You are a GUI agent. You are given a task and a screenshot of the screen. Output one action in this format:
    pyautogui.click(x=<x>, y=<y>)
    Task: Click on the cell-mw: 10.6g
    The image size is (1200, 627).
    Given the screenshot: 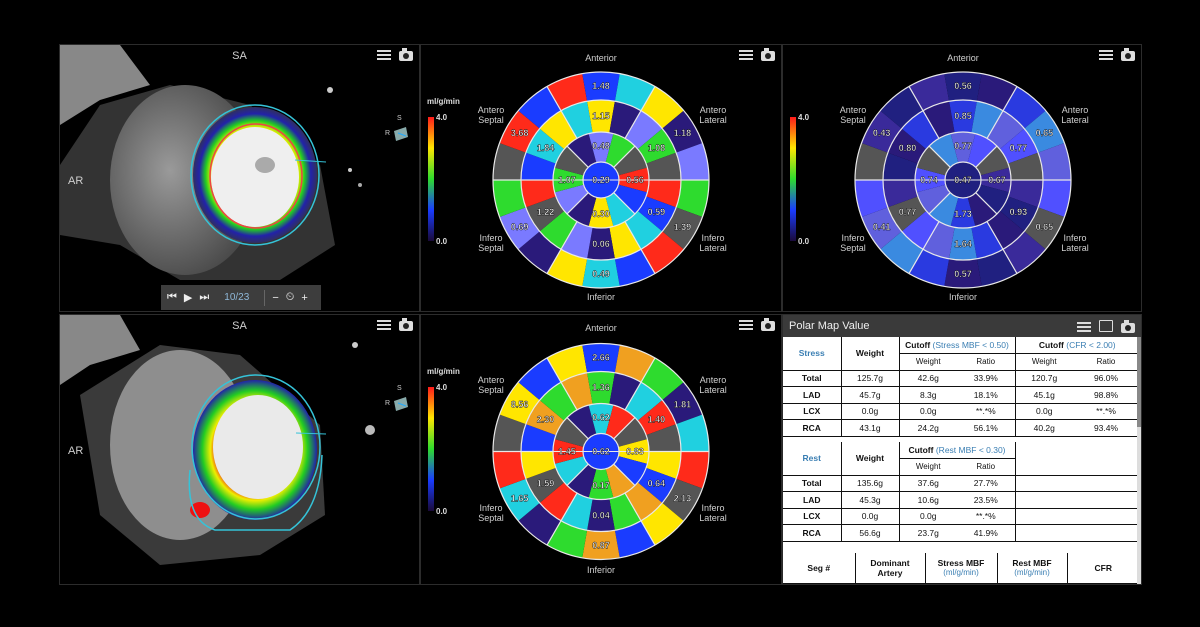 What is the action you would take?
    pyautogui.click(x=927, y=500)
    